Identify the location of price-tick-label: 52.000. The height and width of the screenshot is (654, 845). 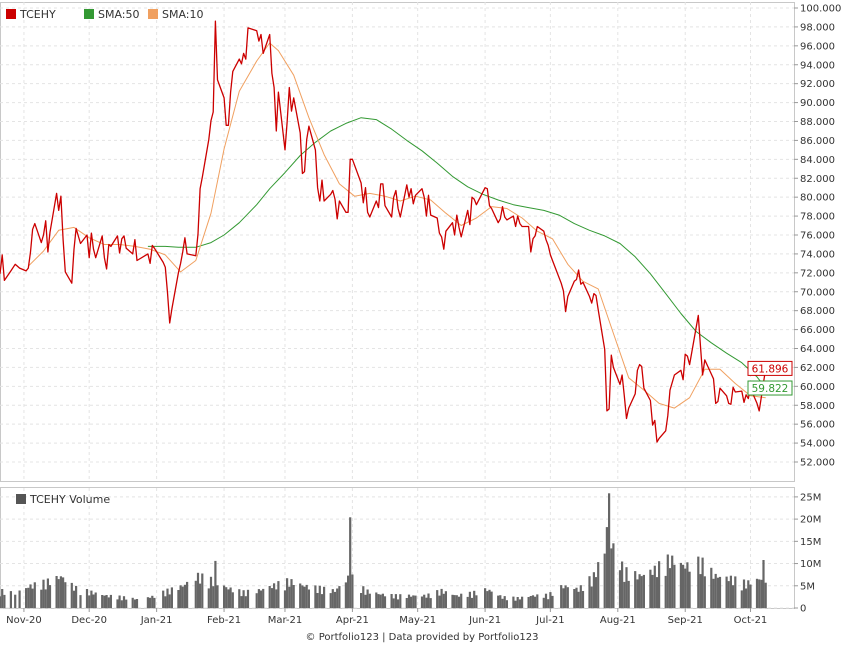
(817, 463).